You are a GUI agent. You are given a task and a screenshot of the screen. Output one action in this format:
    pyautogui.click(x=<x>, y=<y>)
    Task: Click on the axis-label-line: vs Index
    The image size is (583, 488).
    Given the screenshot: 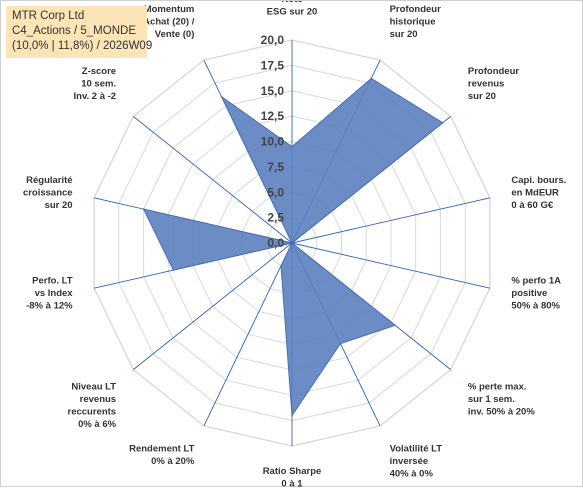 What is the action you would take?
    pyautogui.click(x=54, y=293)
    